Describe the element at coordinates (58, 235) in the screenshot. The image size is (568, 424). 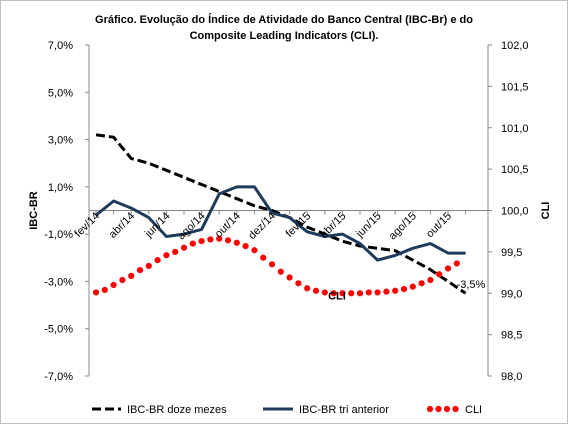
I see `left-tick-label: -1,0%` at that location.